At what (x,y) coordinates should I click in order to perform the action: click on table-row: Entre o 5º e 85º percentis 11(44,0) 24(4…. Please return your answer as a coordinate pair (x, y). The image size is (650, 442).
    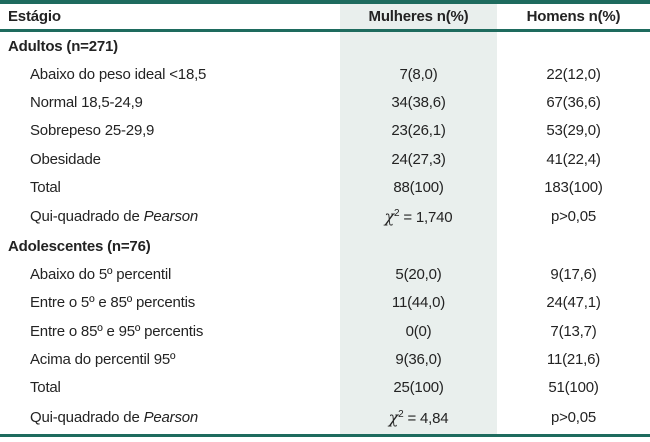
    Looking at the image, I should click on (325, 303).